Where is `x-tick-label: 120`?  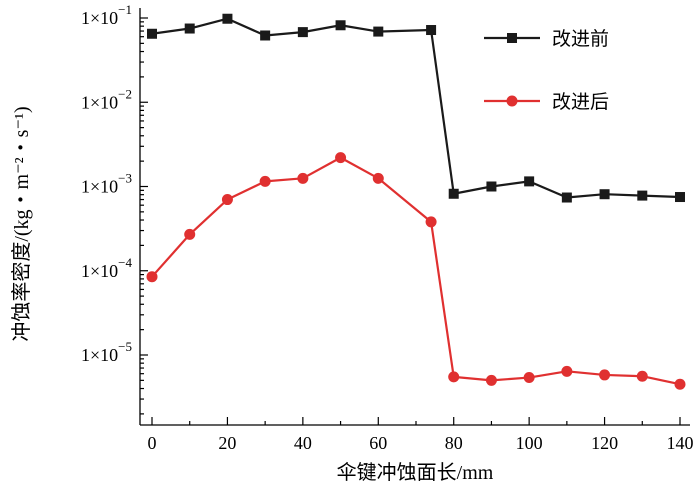
x-tick-label: 120 is located at coordinates (604, 443).